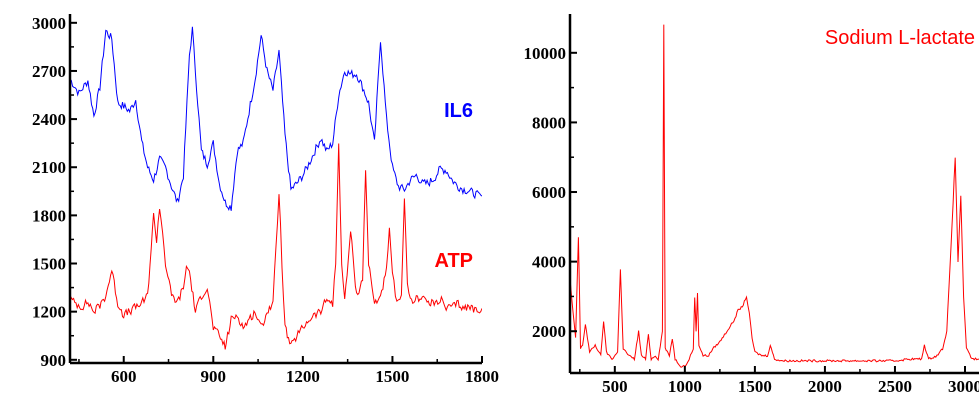 Image resolution: width=979 pixels, height=394 pixels. I want to click on left-series-label-atp: ATP, so click(453, 261).